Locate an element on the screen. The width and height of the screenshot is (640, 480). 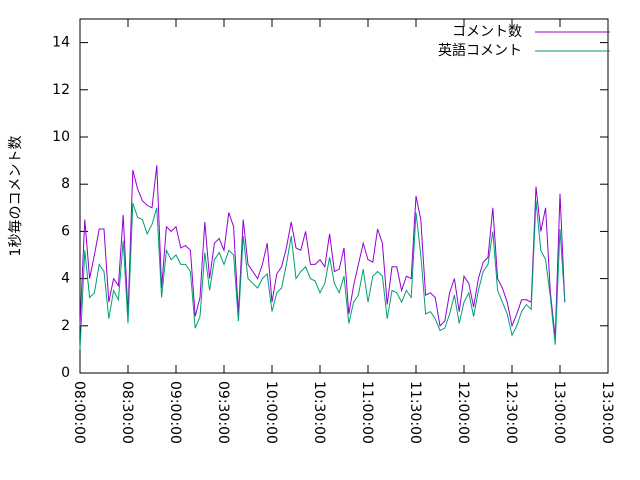
x-tick-label: 12:00:00 is located at coordinates (463, 412).